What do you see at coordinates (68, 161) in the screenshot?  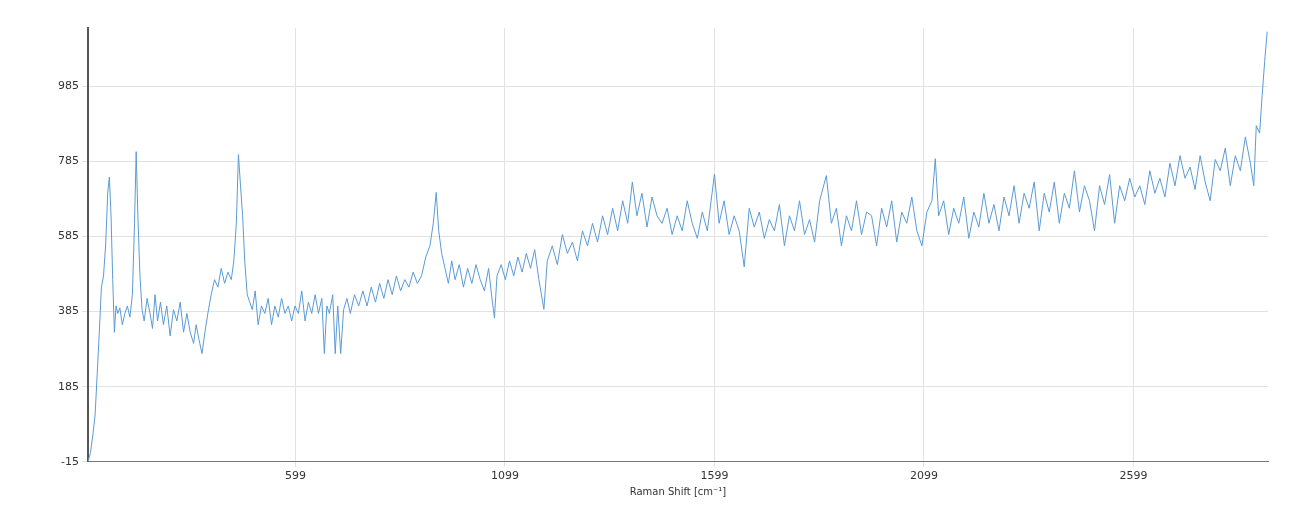 I see `y-tick-label: 785` at bounding box center [68, 161].